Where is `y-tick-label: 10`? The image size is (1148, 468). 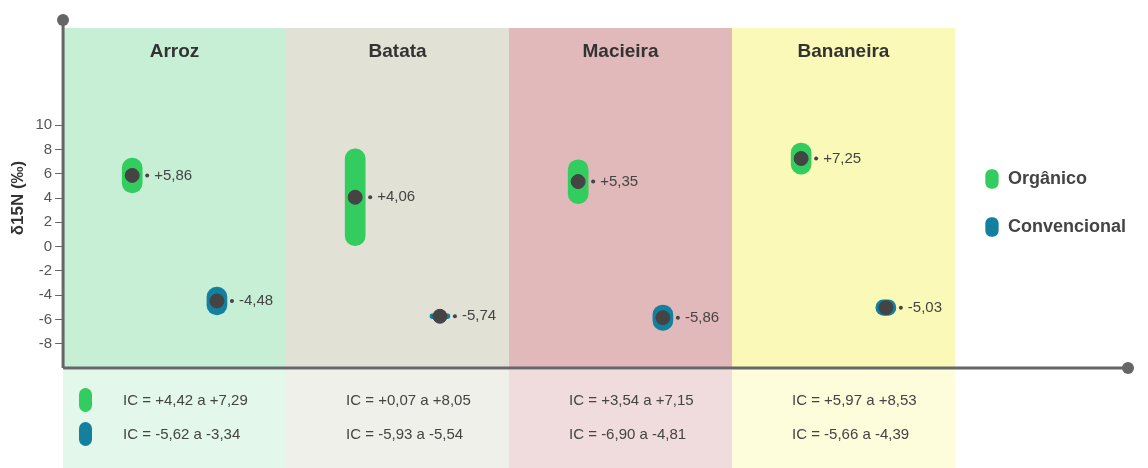
y-tick-label: 10 is located at coordinates (44, 124).